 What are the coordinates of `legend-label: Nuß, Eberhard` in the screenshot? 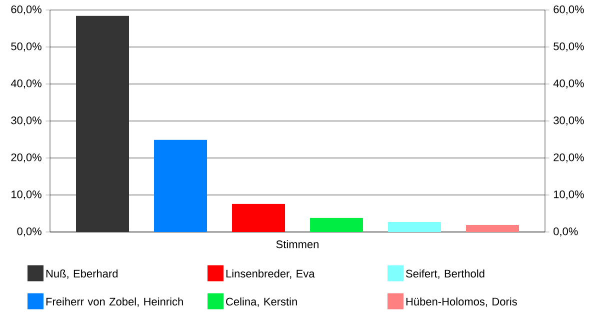 It's located at (82, 274).